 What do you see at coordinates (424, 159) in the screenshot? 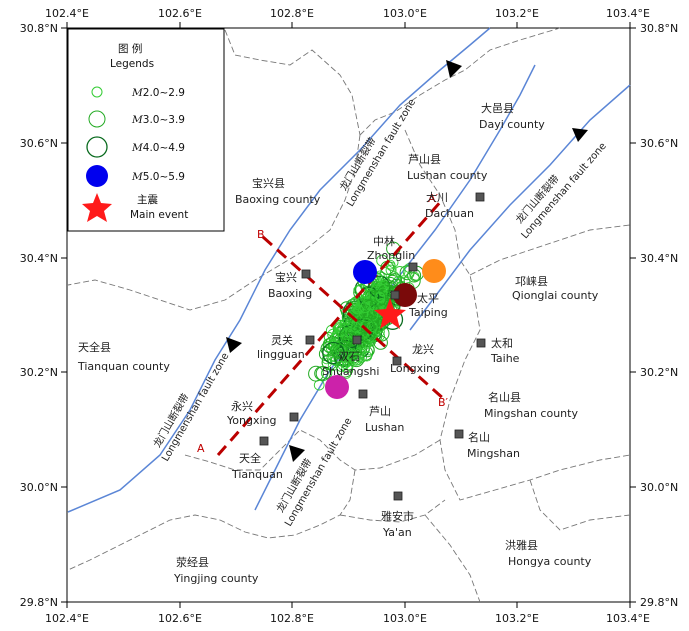
I see `county-label-cn: 芦山县` at bounding box center [424, 159].